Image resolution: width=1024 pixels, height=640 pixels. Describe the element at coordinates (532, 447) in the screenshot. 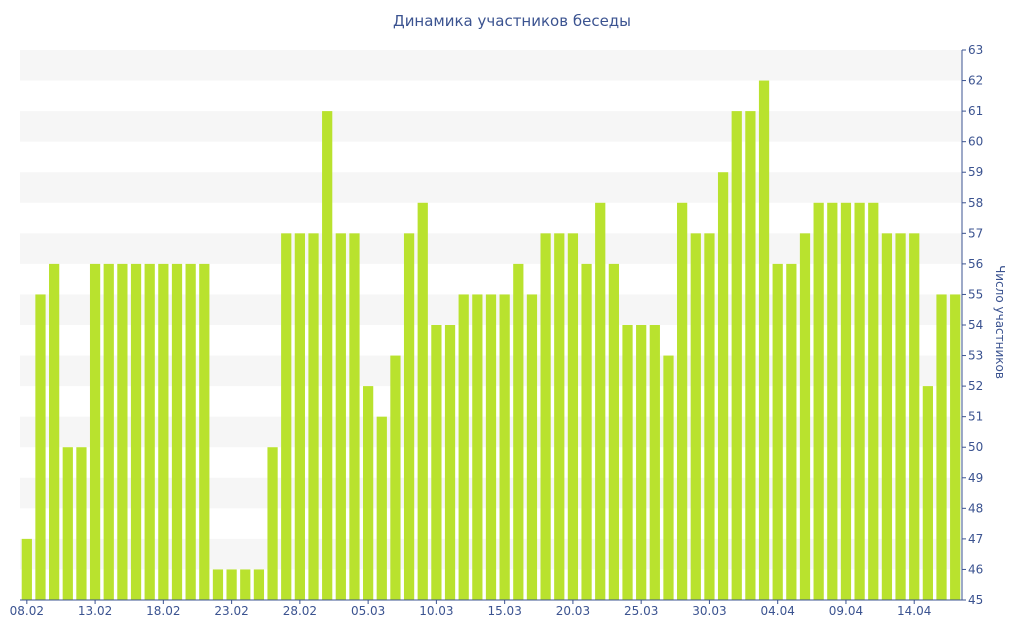

I see `bar-17.03` at that location.